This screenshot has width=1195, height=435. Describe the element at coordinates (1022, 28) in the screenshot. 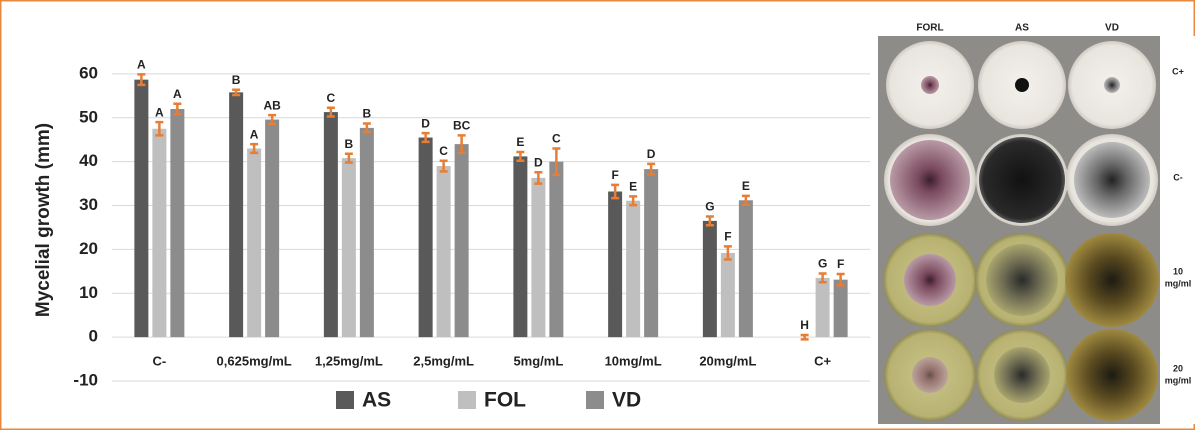

I see `photo-column-label: AS` at that location.